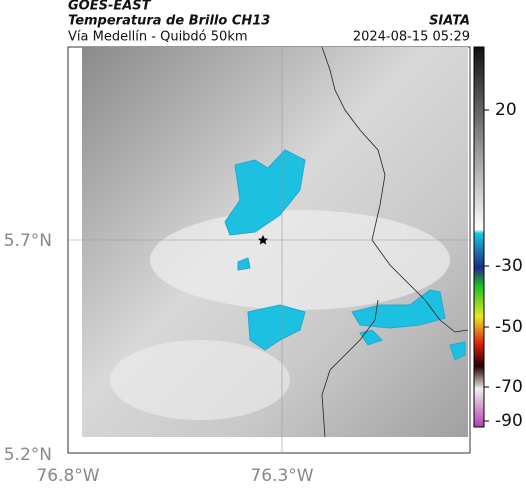  Describe the element at coordinates (281, 476) in the screenshot. I see `lon-label: 76.3°W` at that location.